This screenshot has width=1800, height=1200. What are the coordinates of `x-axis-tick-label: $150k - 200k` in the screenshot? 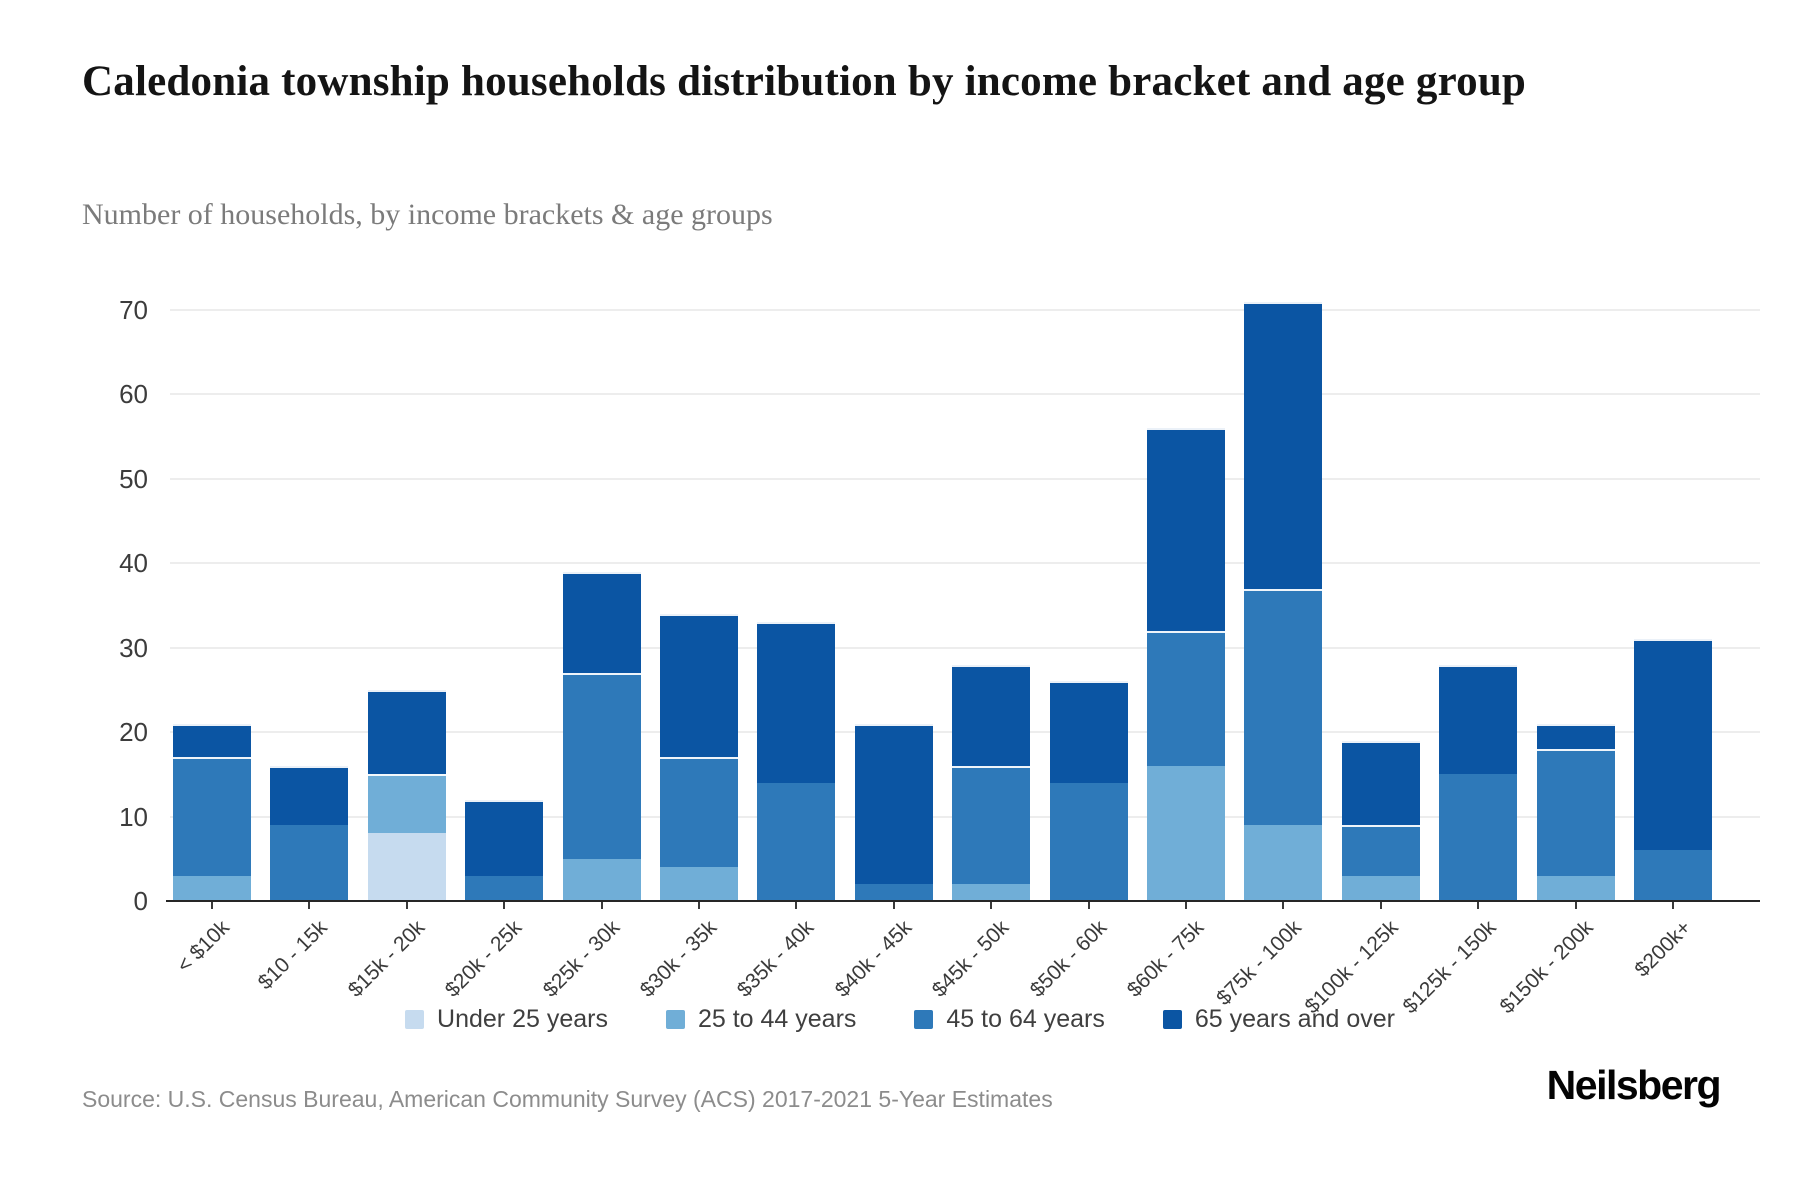 It's located at (1546, 967).